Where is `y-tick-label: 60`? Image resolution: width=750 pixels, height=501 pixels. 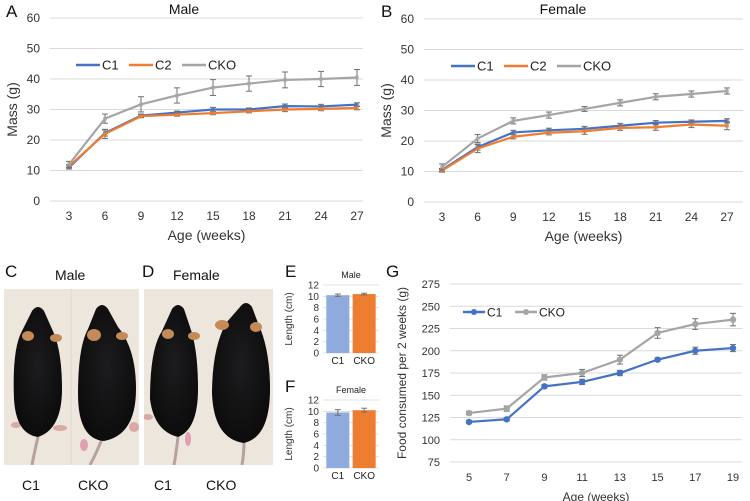
y-tick-label: 60 is located at coordinates (34, 18).